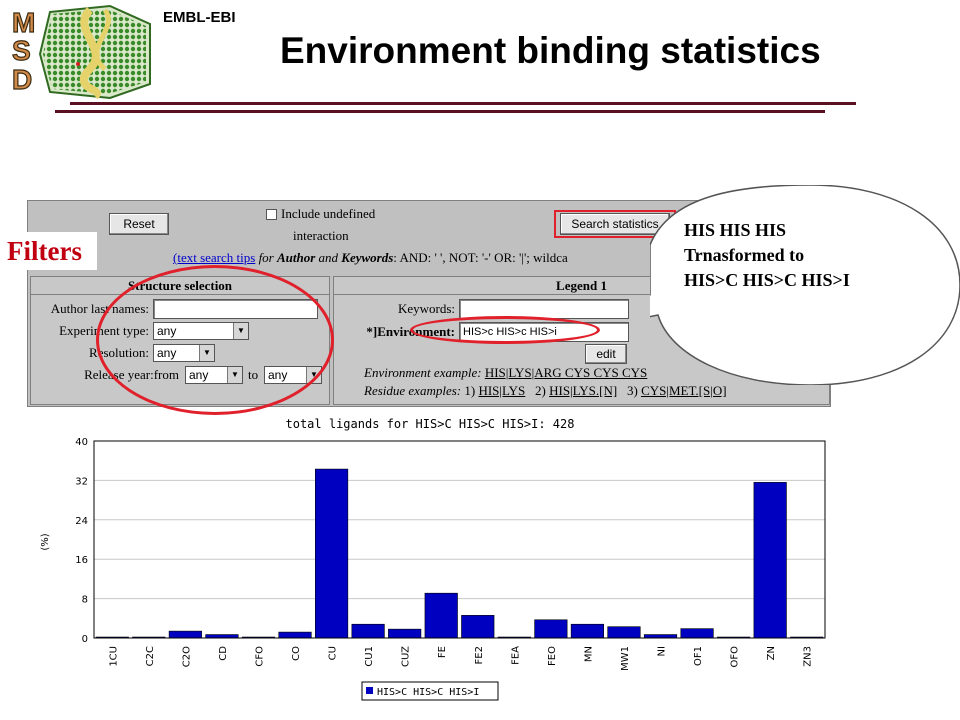 This screenshot has width=960, height=720. Describe the element at coordinates (463, 103) in the screenshot. I see `title-rule-top` at that location.